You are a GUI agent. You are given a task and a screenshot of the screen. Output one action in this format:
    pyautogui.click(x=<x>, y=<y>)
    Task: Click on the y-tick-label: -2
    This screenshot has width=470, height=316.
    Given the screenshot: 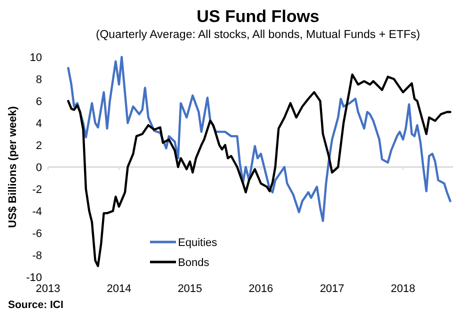 What is the action you would take?
    pyautogui.click(x=37, y=190)
    